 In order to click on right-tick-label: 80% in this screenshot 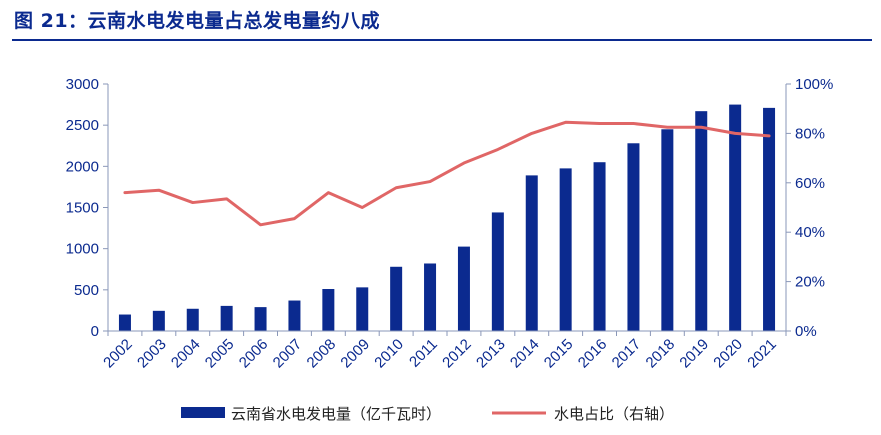, I will do `click(810, 133)`.